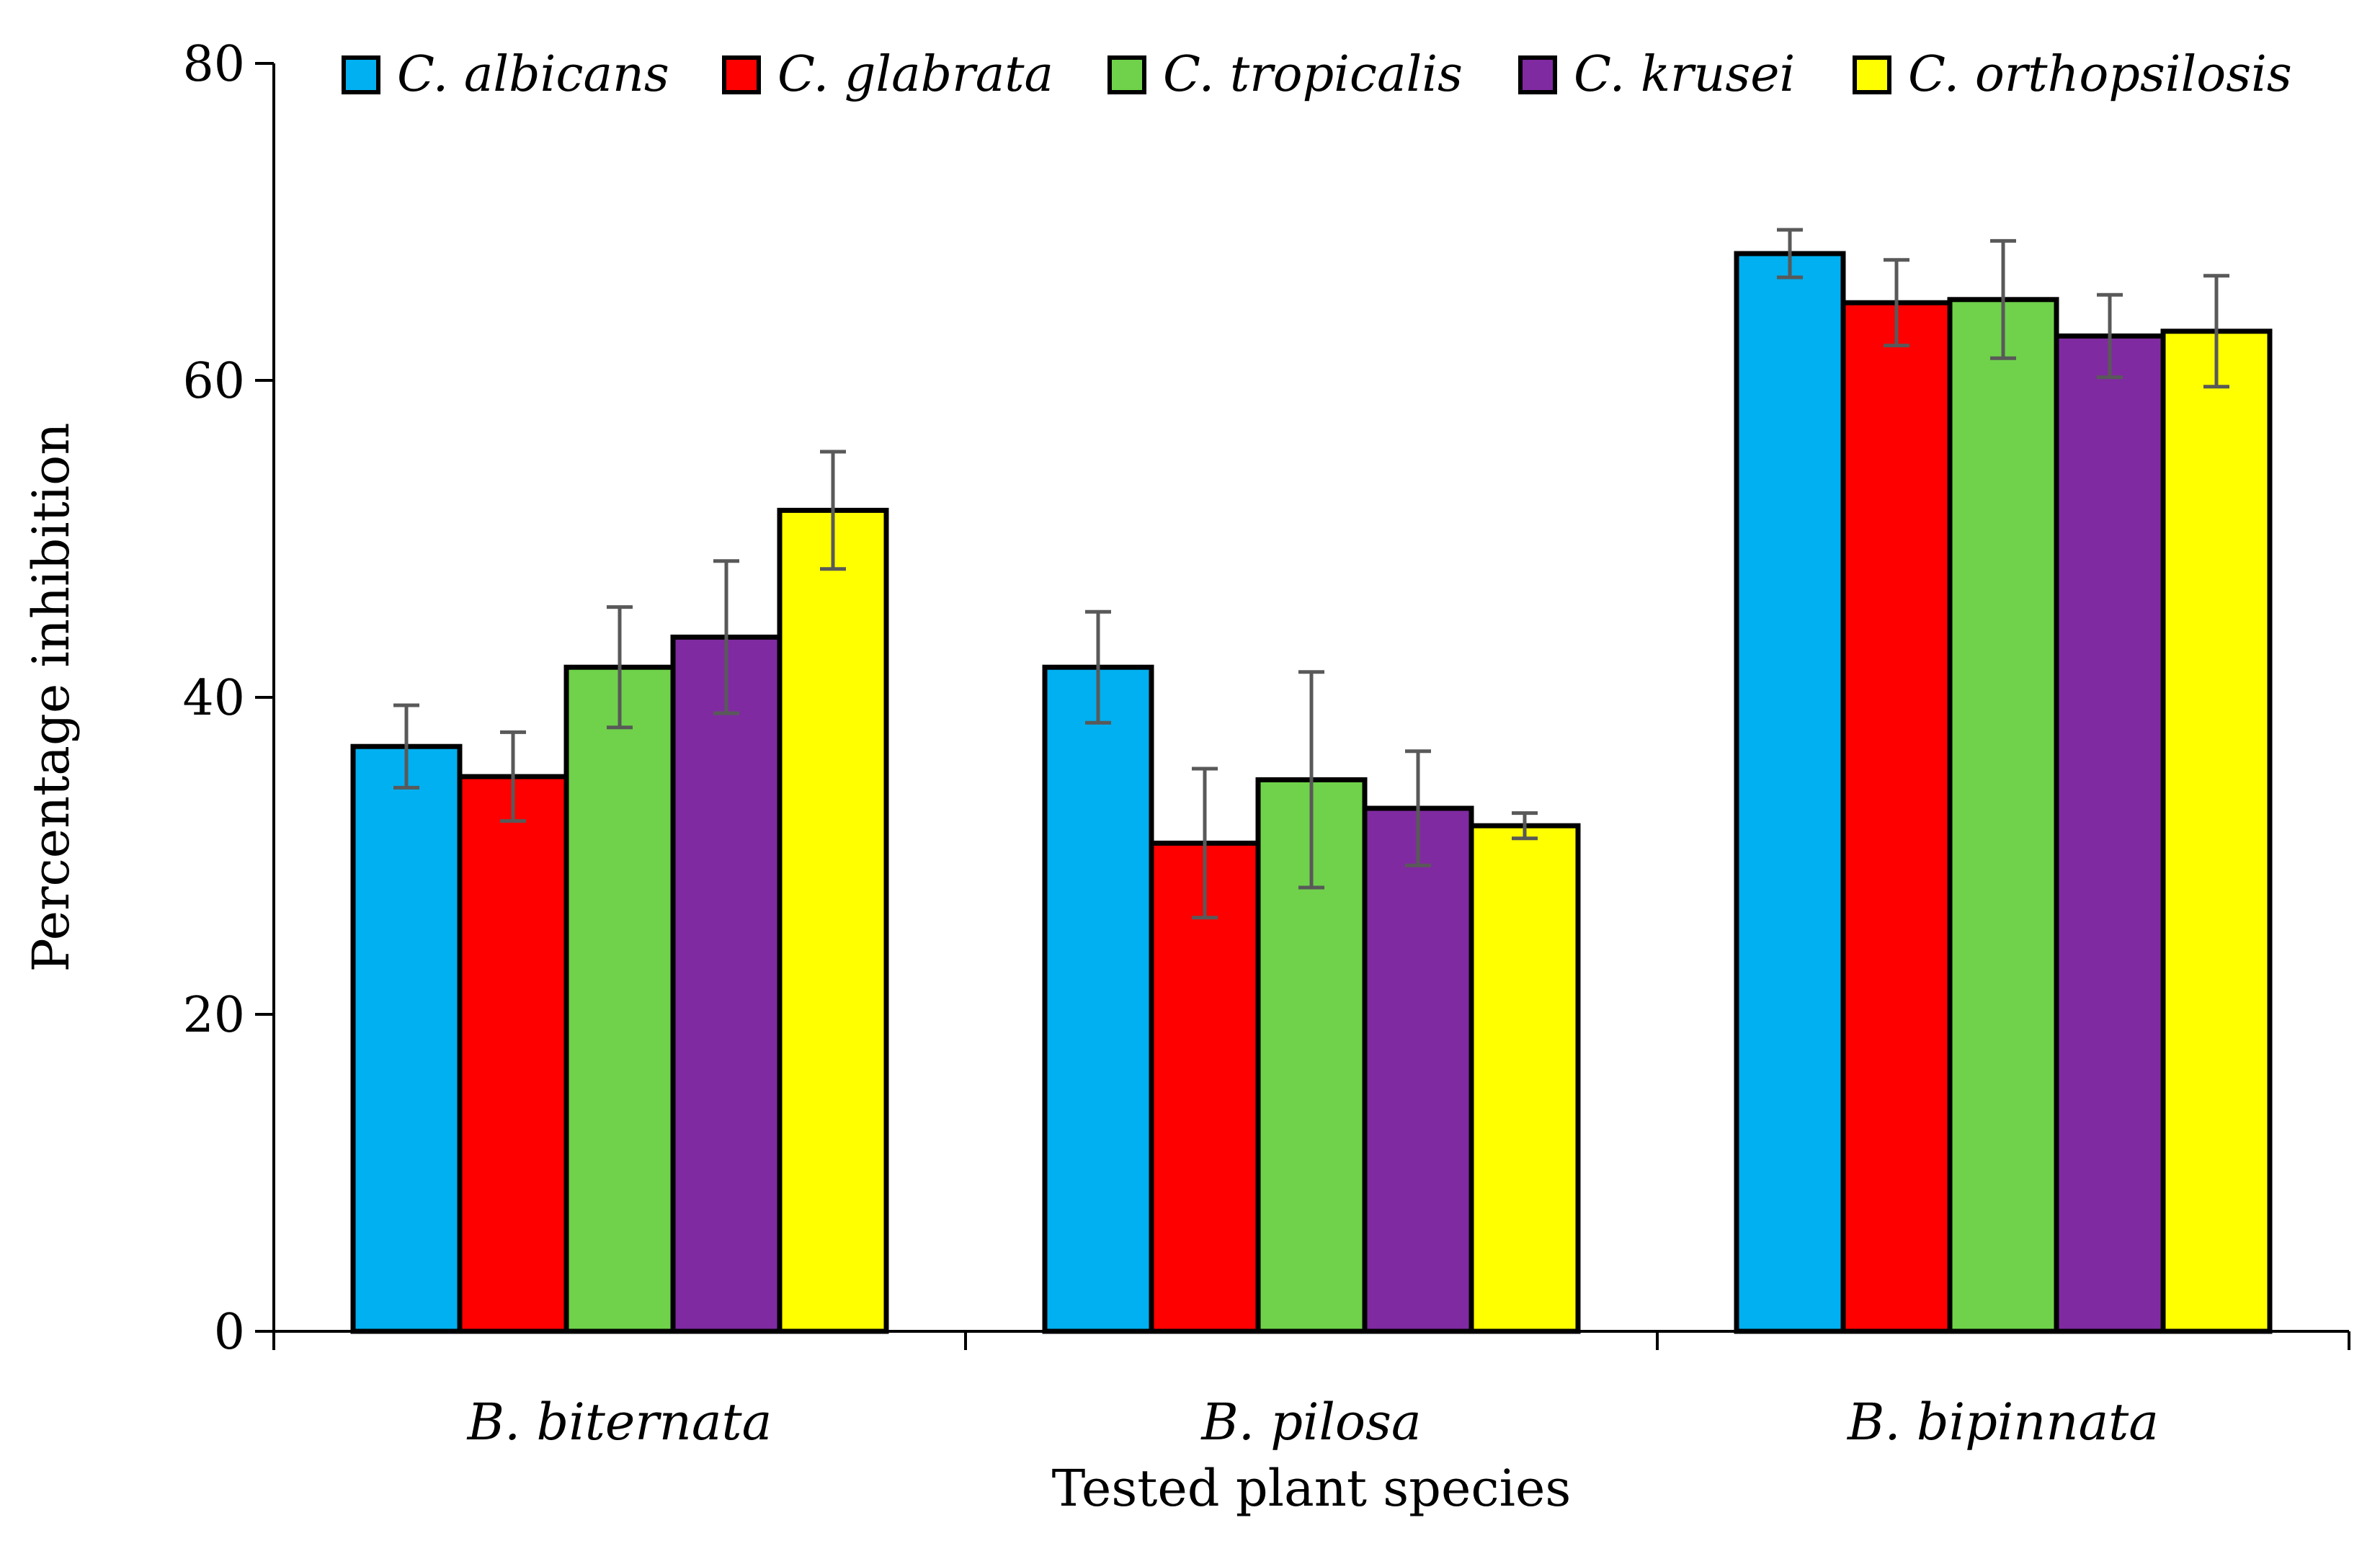 Image resolution: width=2380 pixels, height=1546 pixels. I want to click on x-tick-label: B. pilosa, so click(1310, 1423).